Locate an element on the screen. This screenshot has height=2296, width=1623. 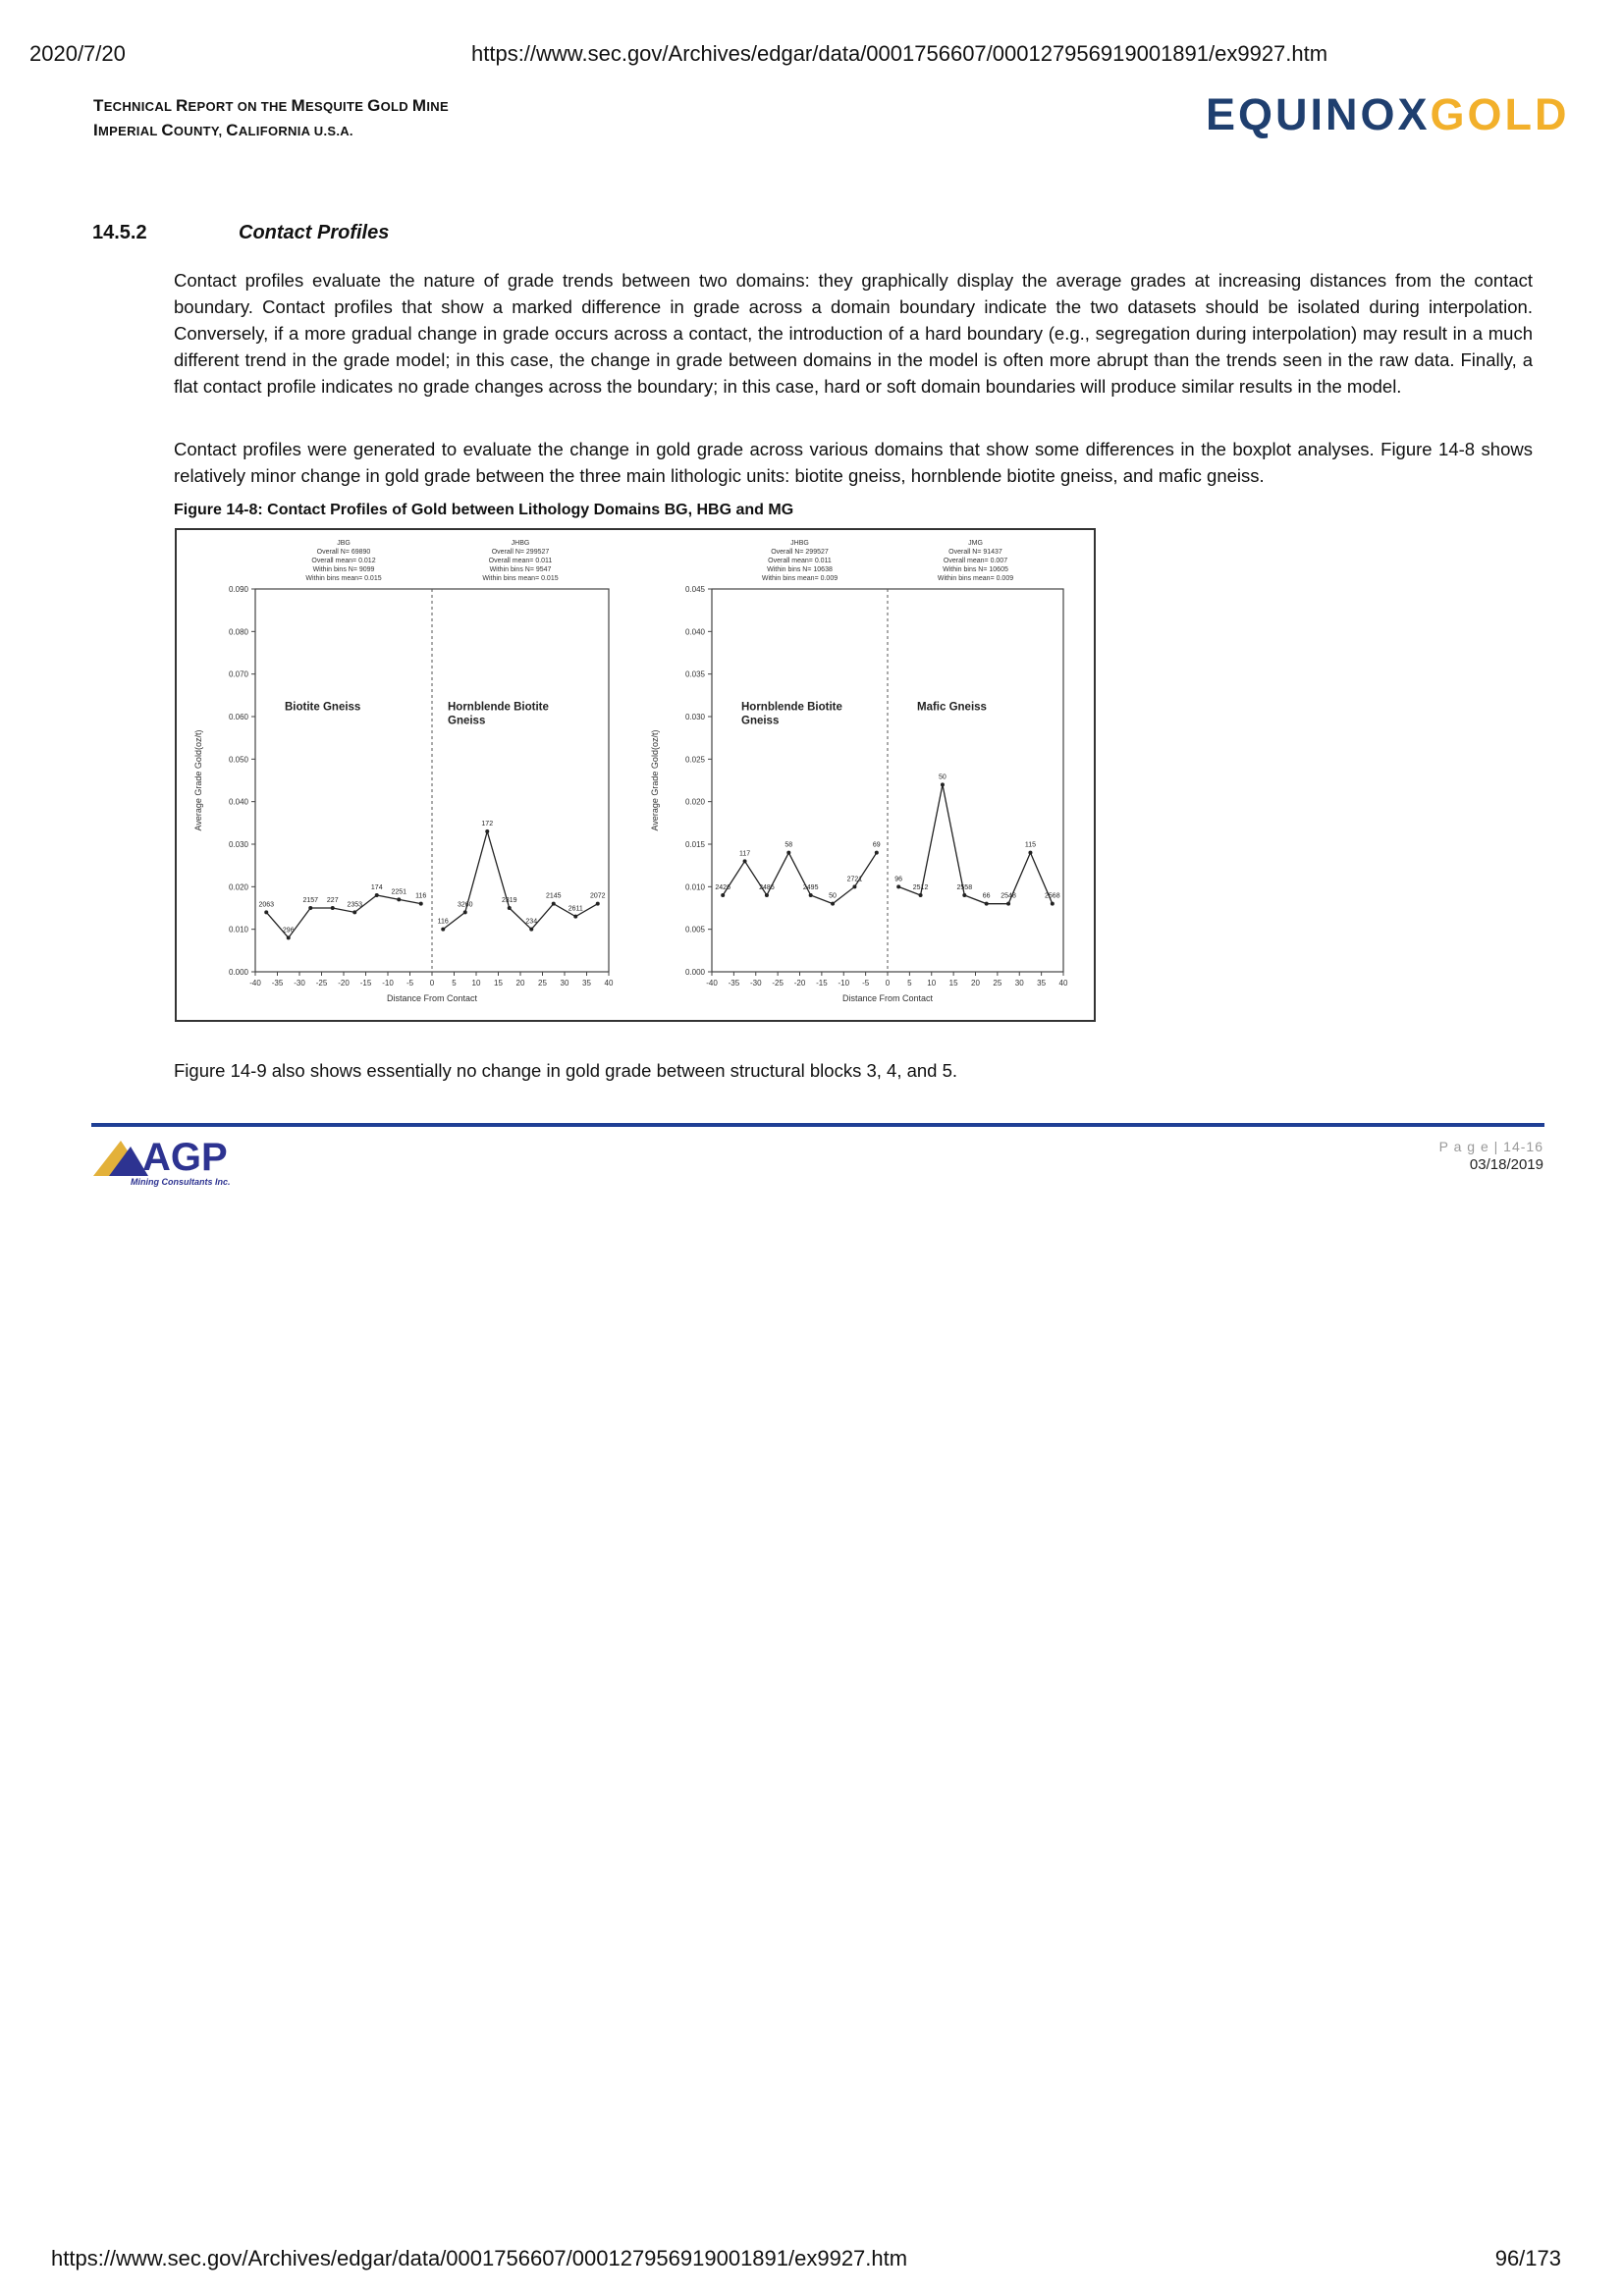
chart1-x-tick-label: -25 is located at coordinates (322, 984).